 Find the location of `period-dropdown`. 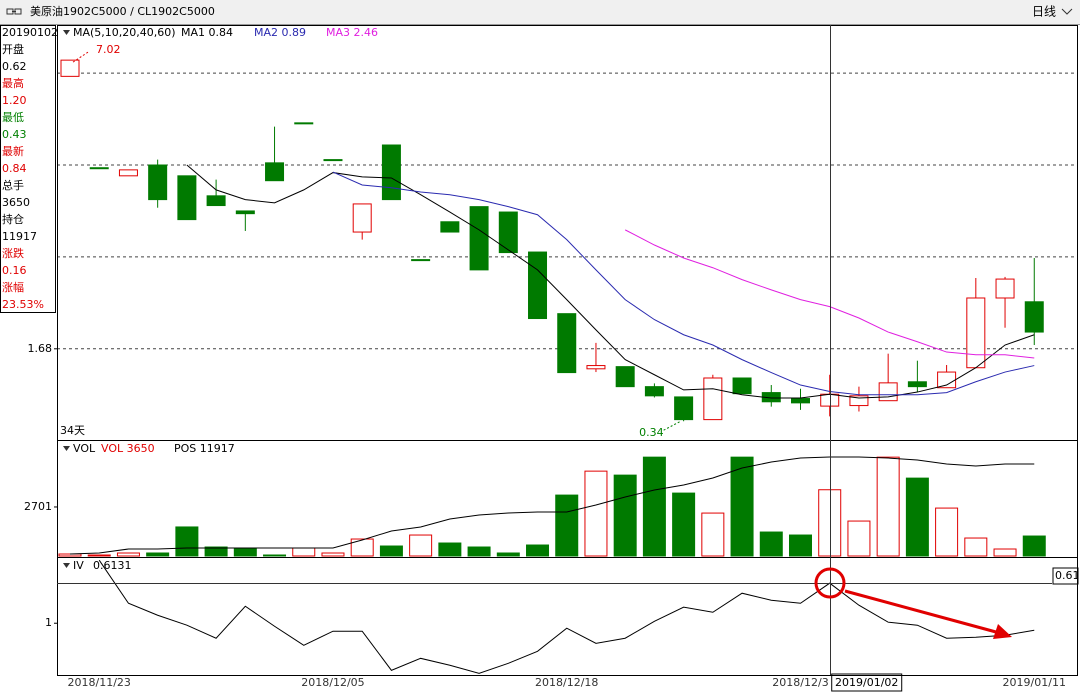

period-dropdown is located at coordinates (1067, 11).